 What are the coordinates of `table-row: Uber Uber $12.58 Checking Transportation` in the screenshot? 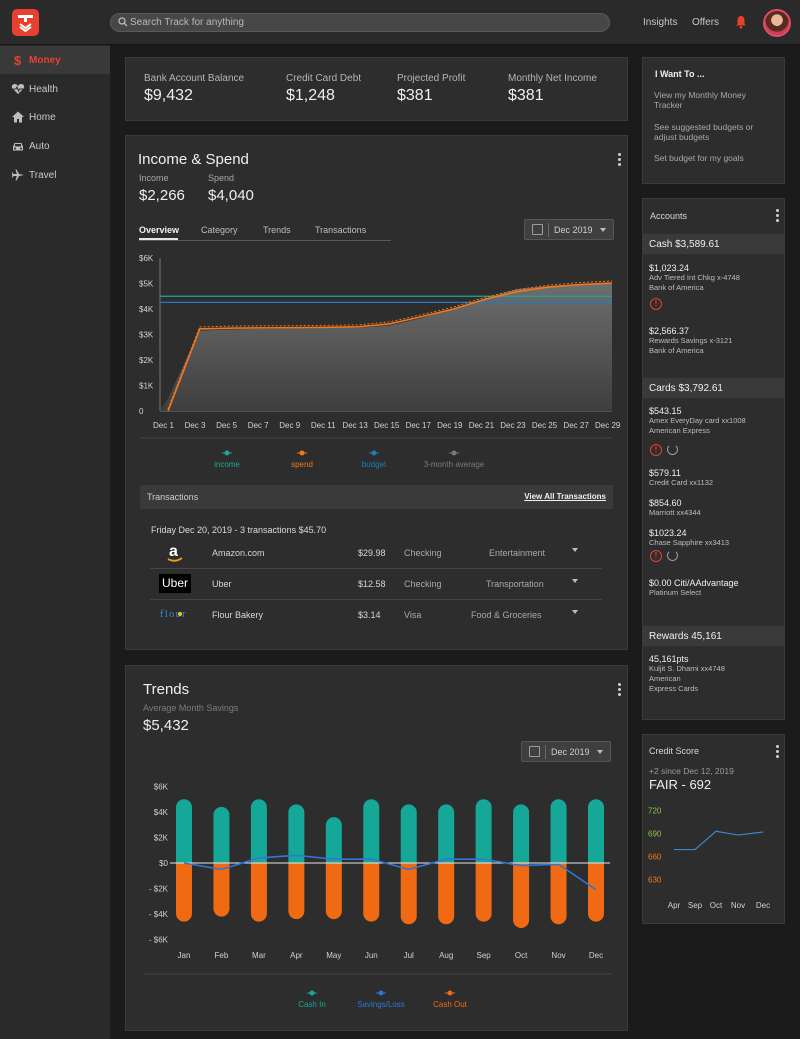 It's located at (376, 584).